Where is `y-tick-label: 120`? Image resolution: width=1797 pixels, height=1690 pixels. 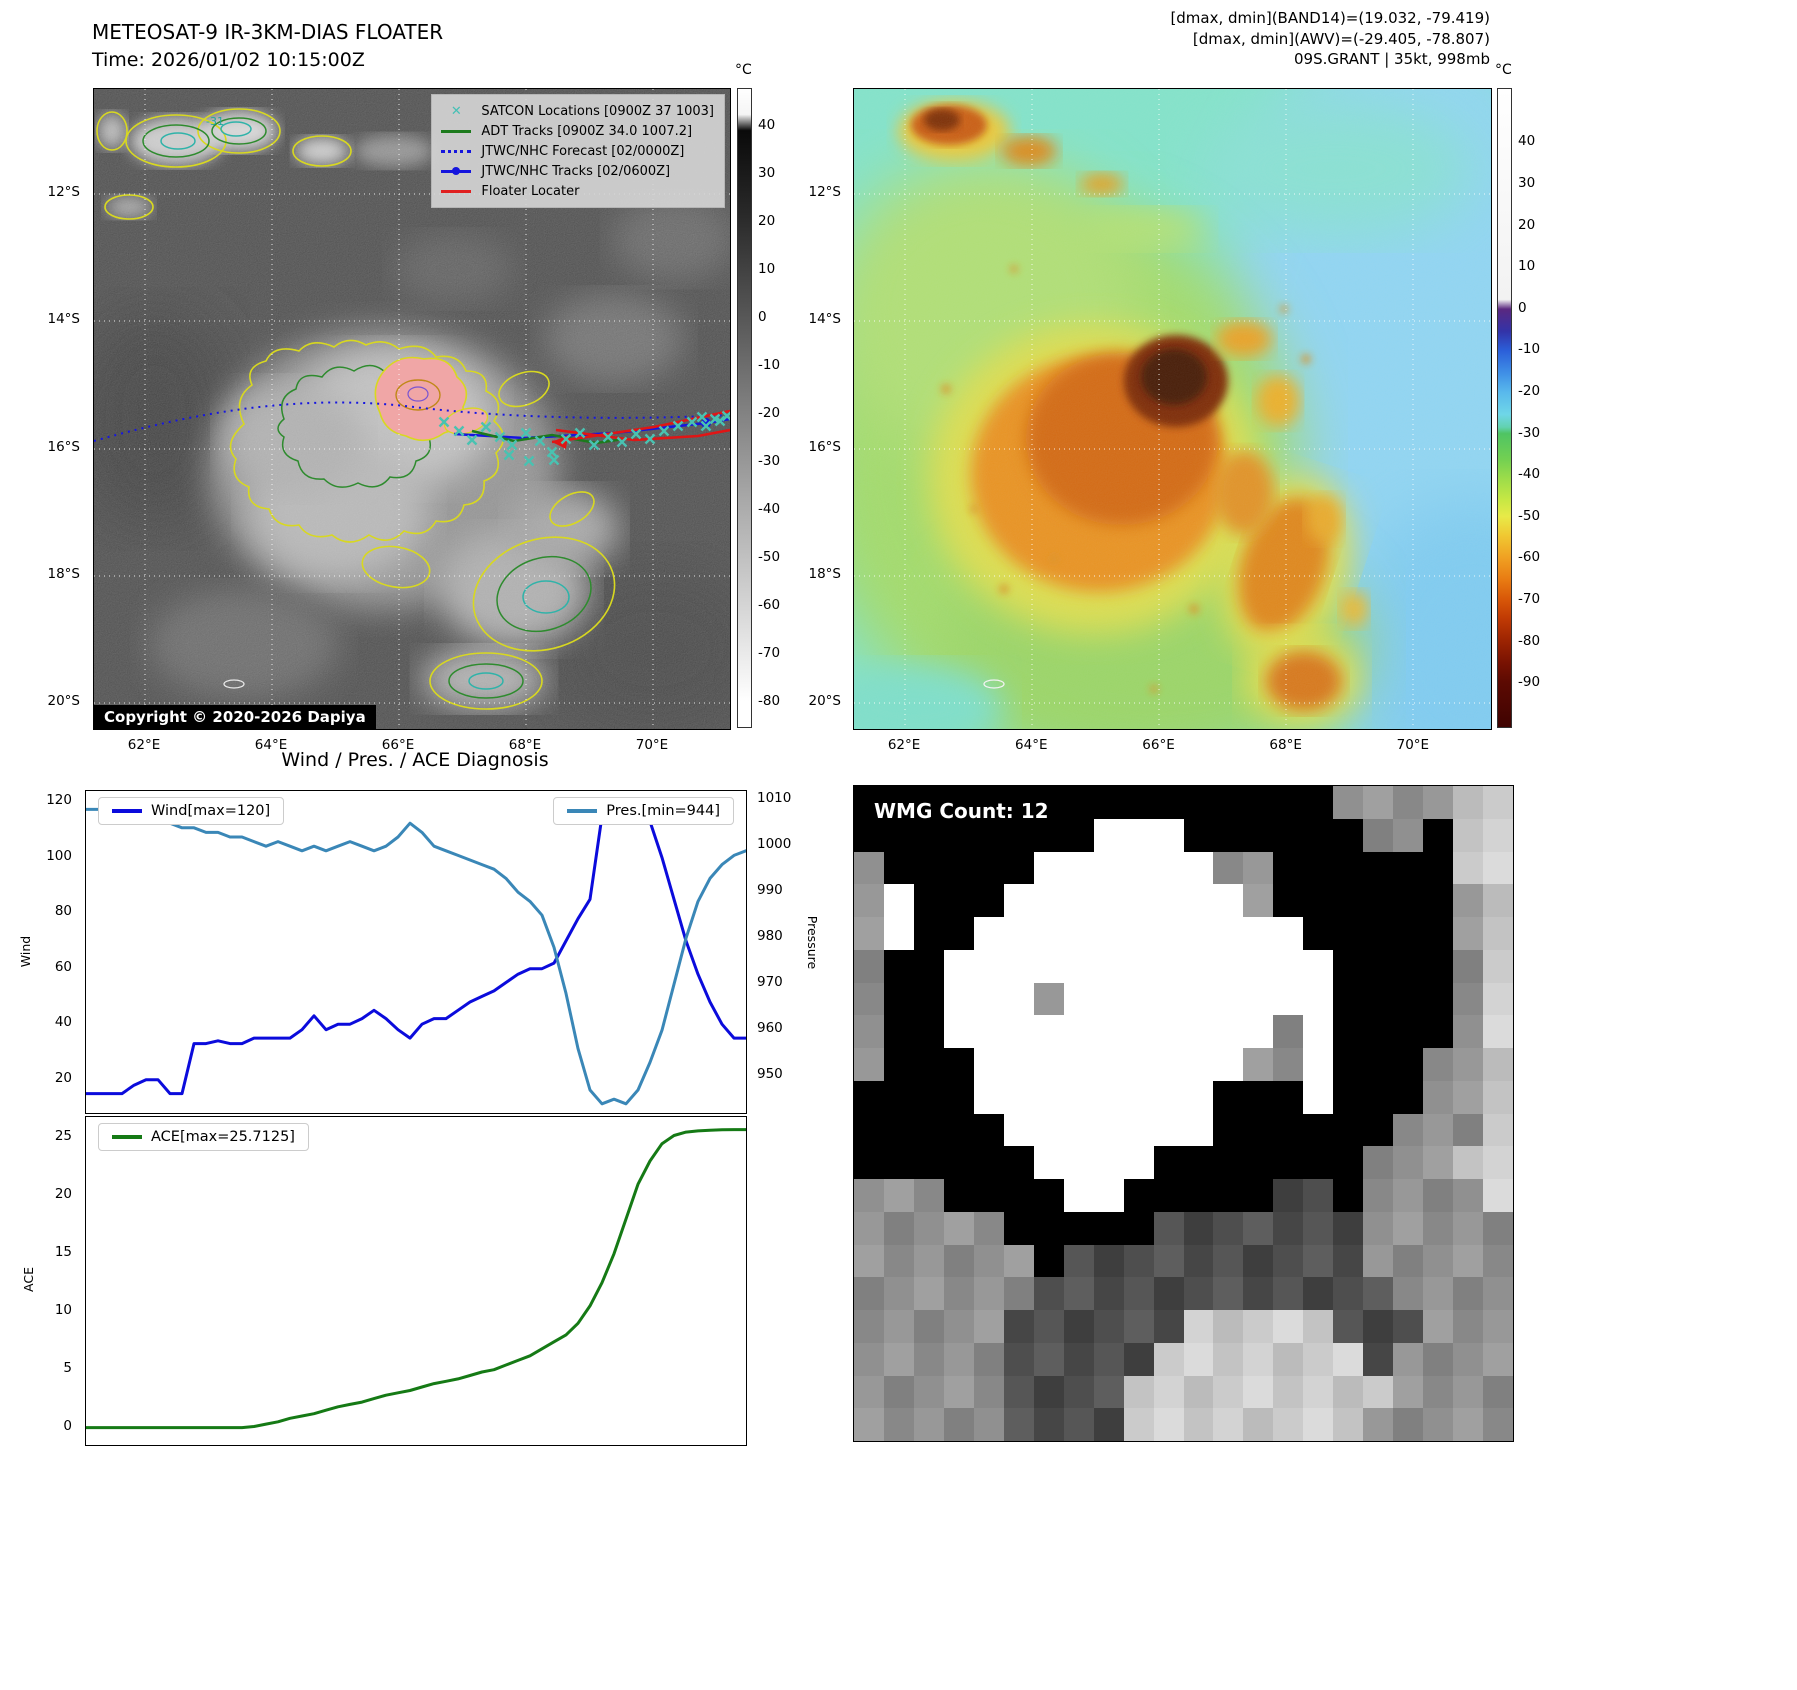
y-tick-label: 120 is located at coordinates (59, 800).